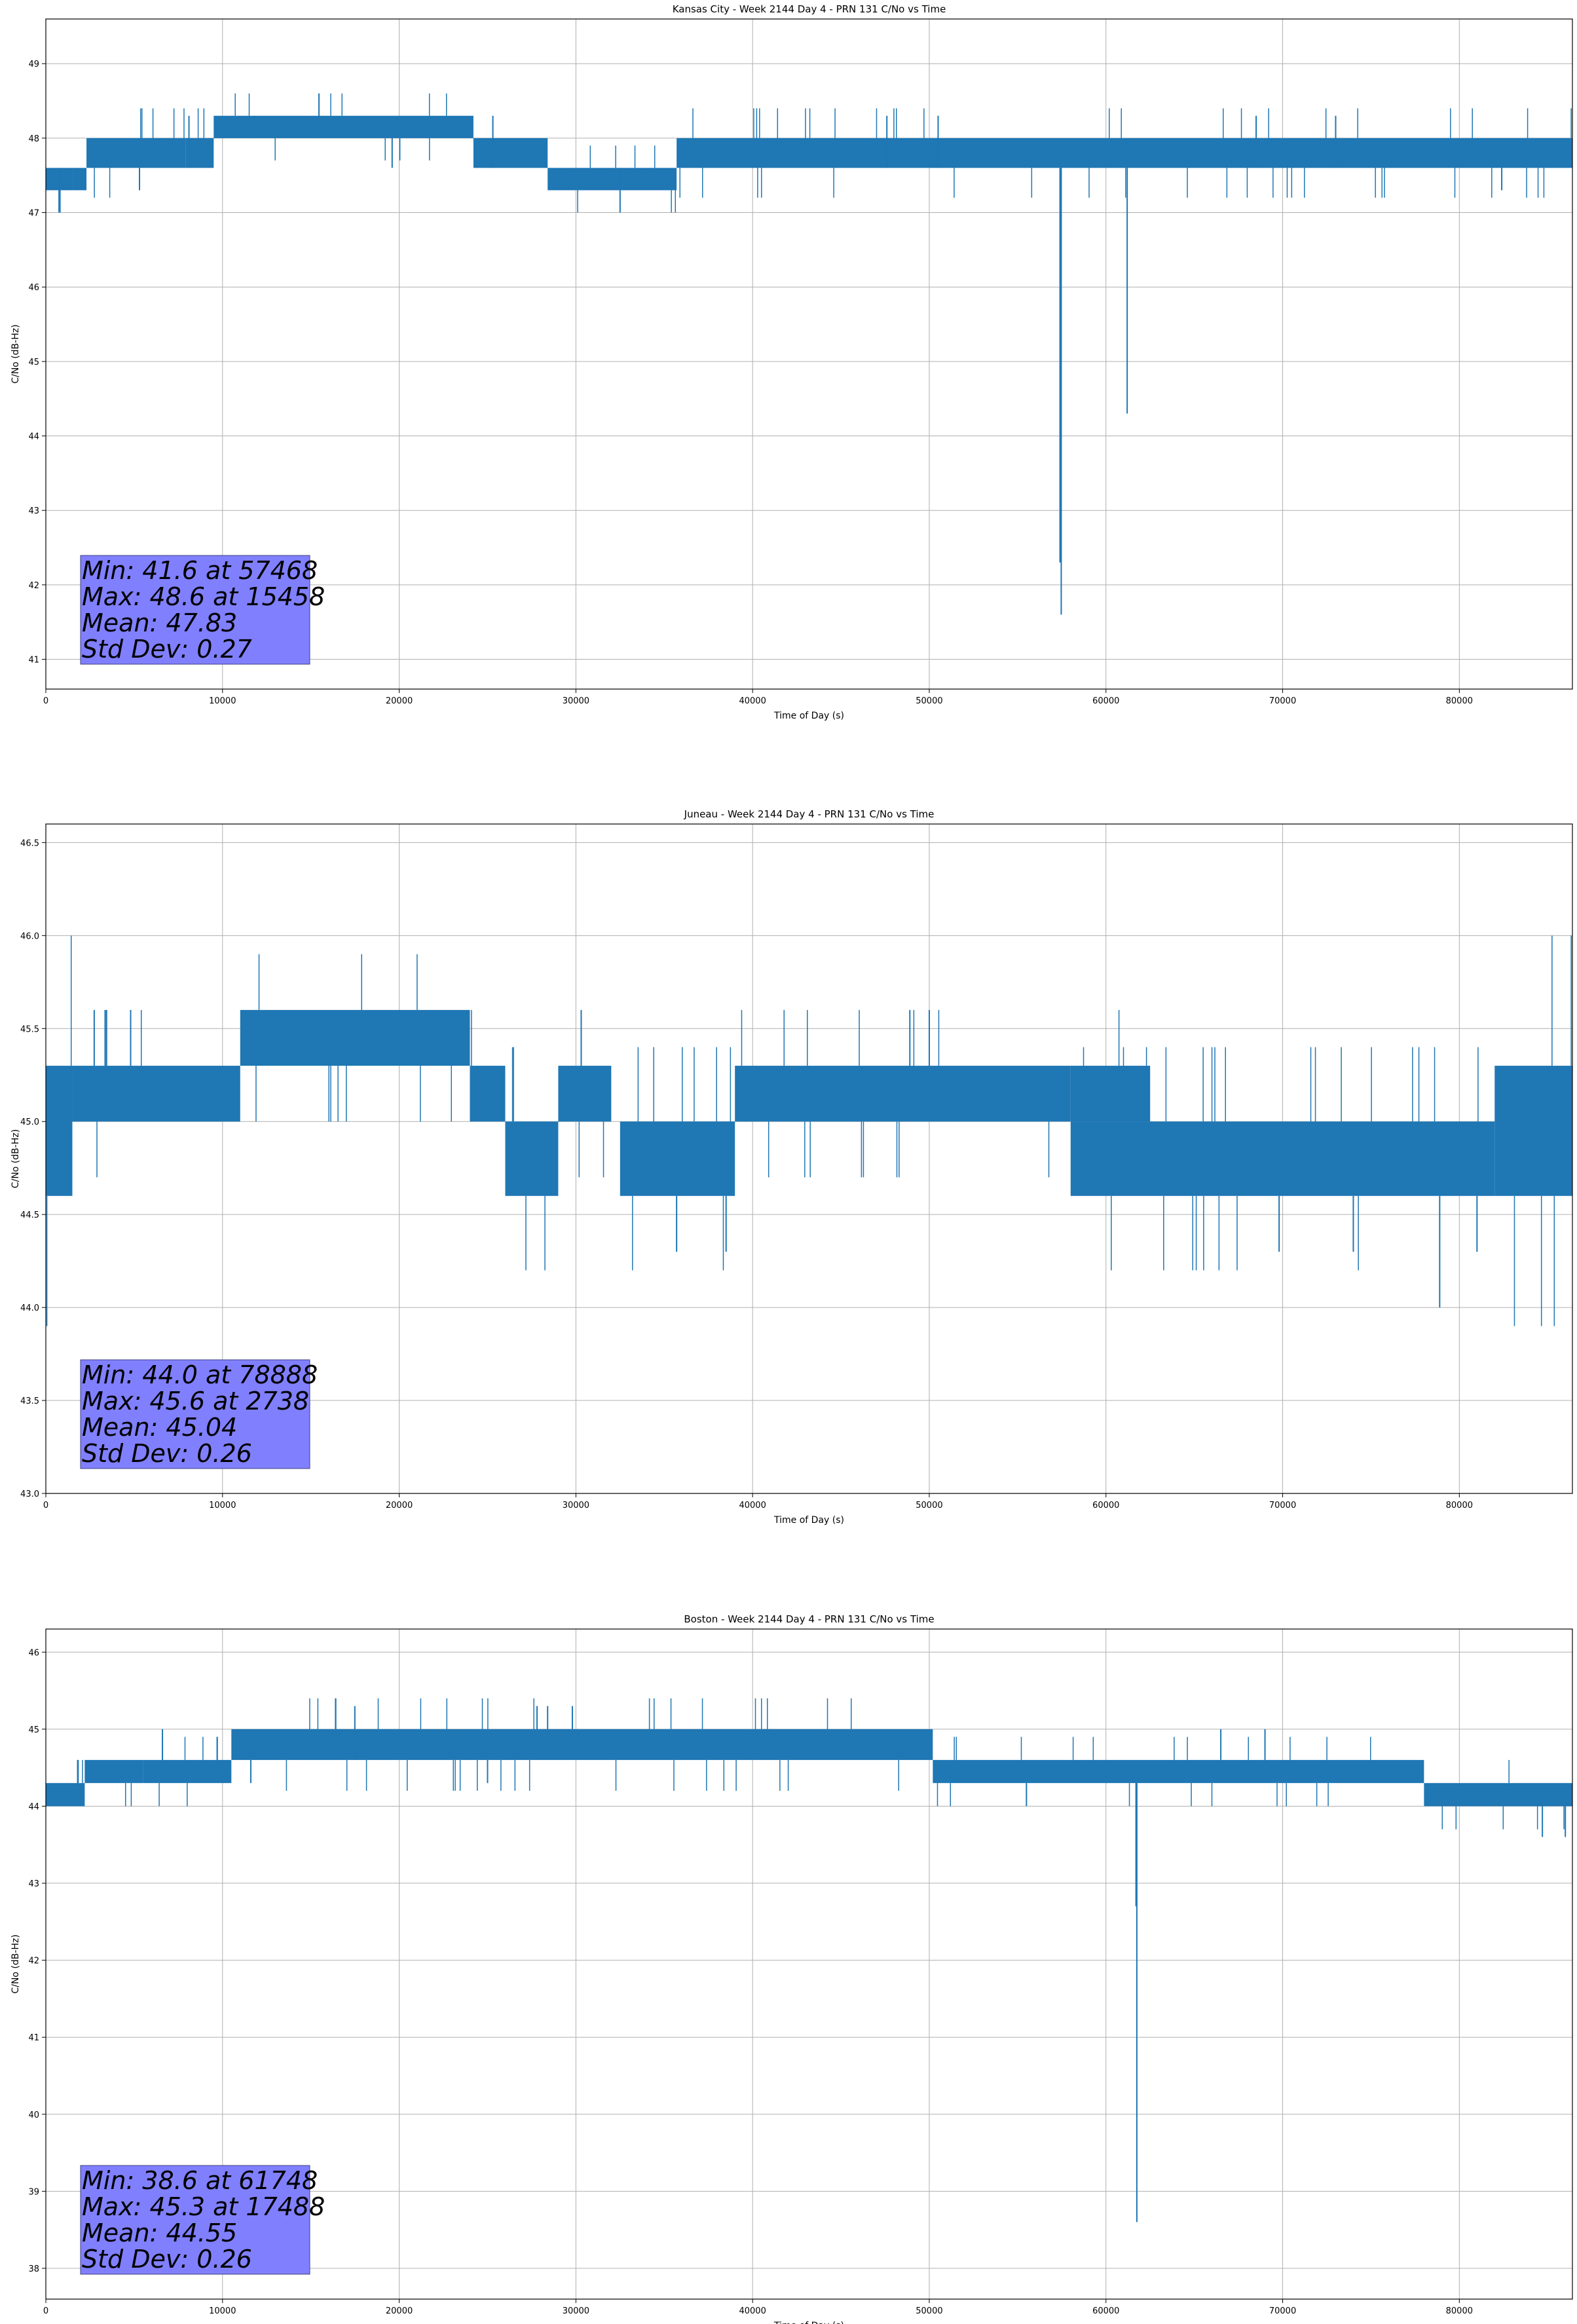  Describe the element at coordinates (29, 1029) in the screenshot. I see `y-tick-label: 45.5` at that location.